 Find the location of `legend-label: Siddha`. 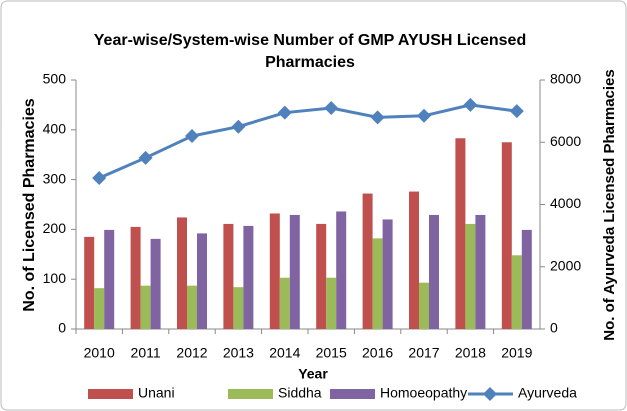

legend-label: Siddha is located at coordinates (300, 393).